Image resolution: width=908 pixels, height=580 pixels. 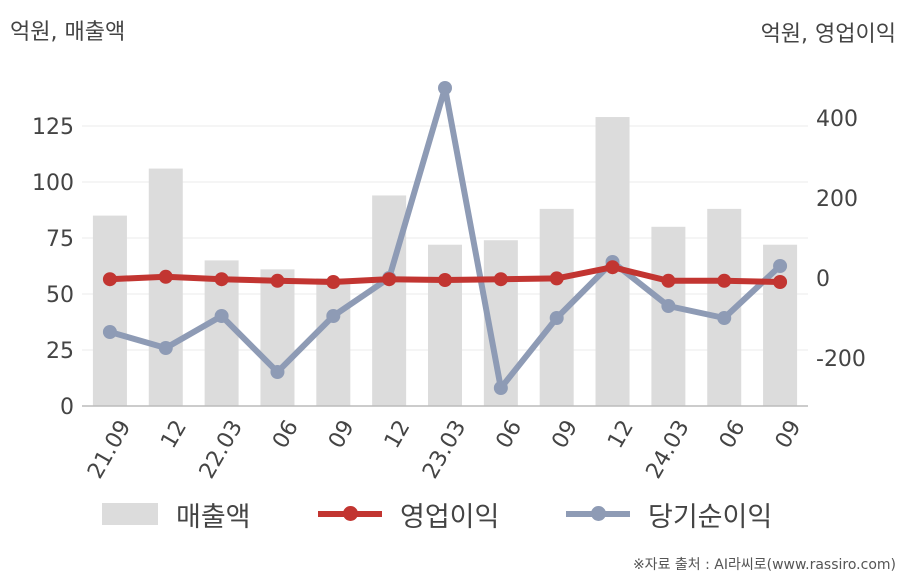 I want to click on y-right-tick-label: 400, so click(x=837, y=119).